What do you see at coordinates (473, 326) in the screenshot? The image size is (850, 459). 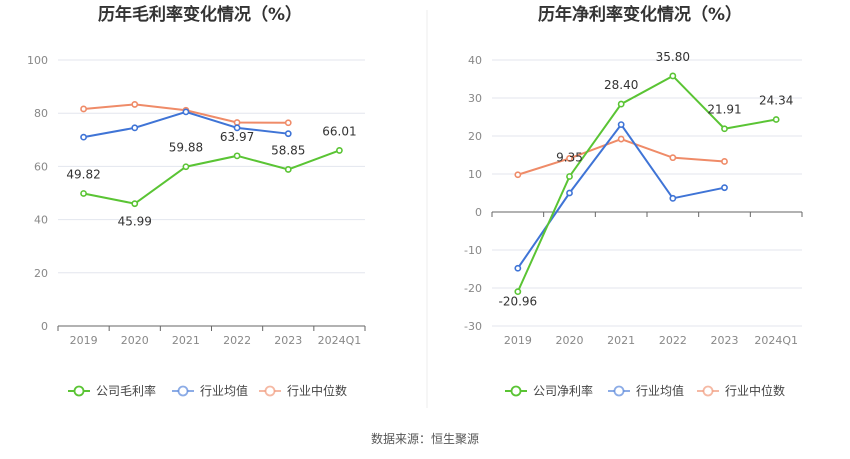 I see `y-tick-label: -30` at bounding box center [473, 326].